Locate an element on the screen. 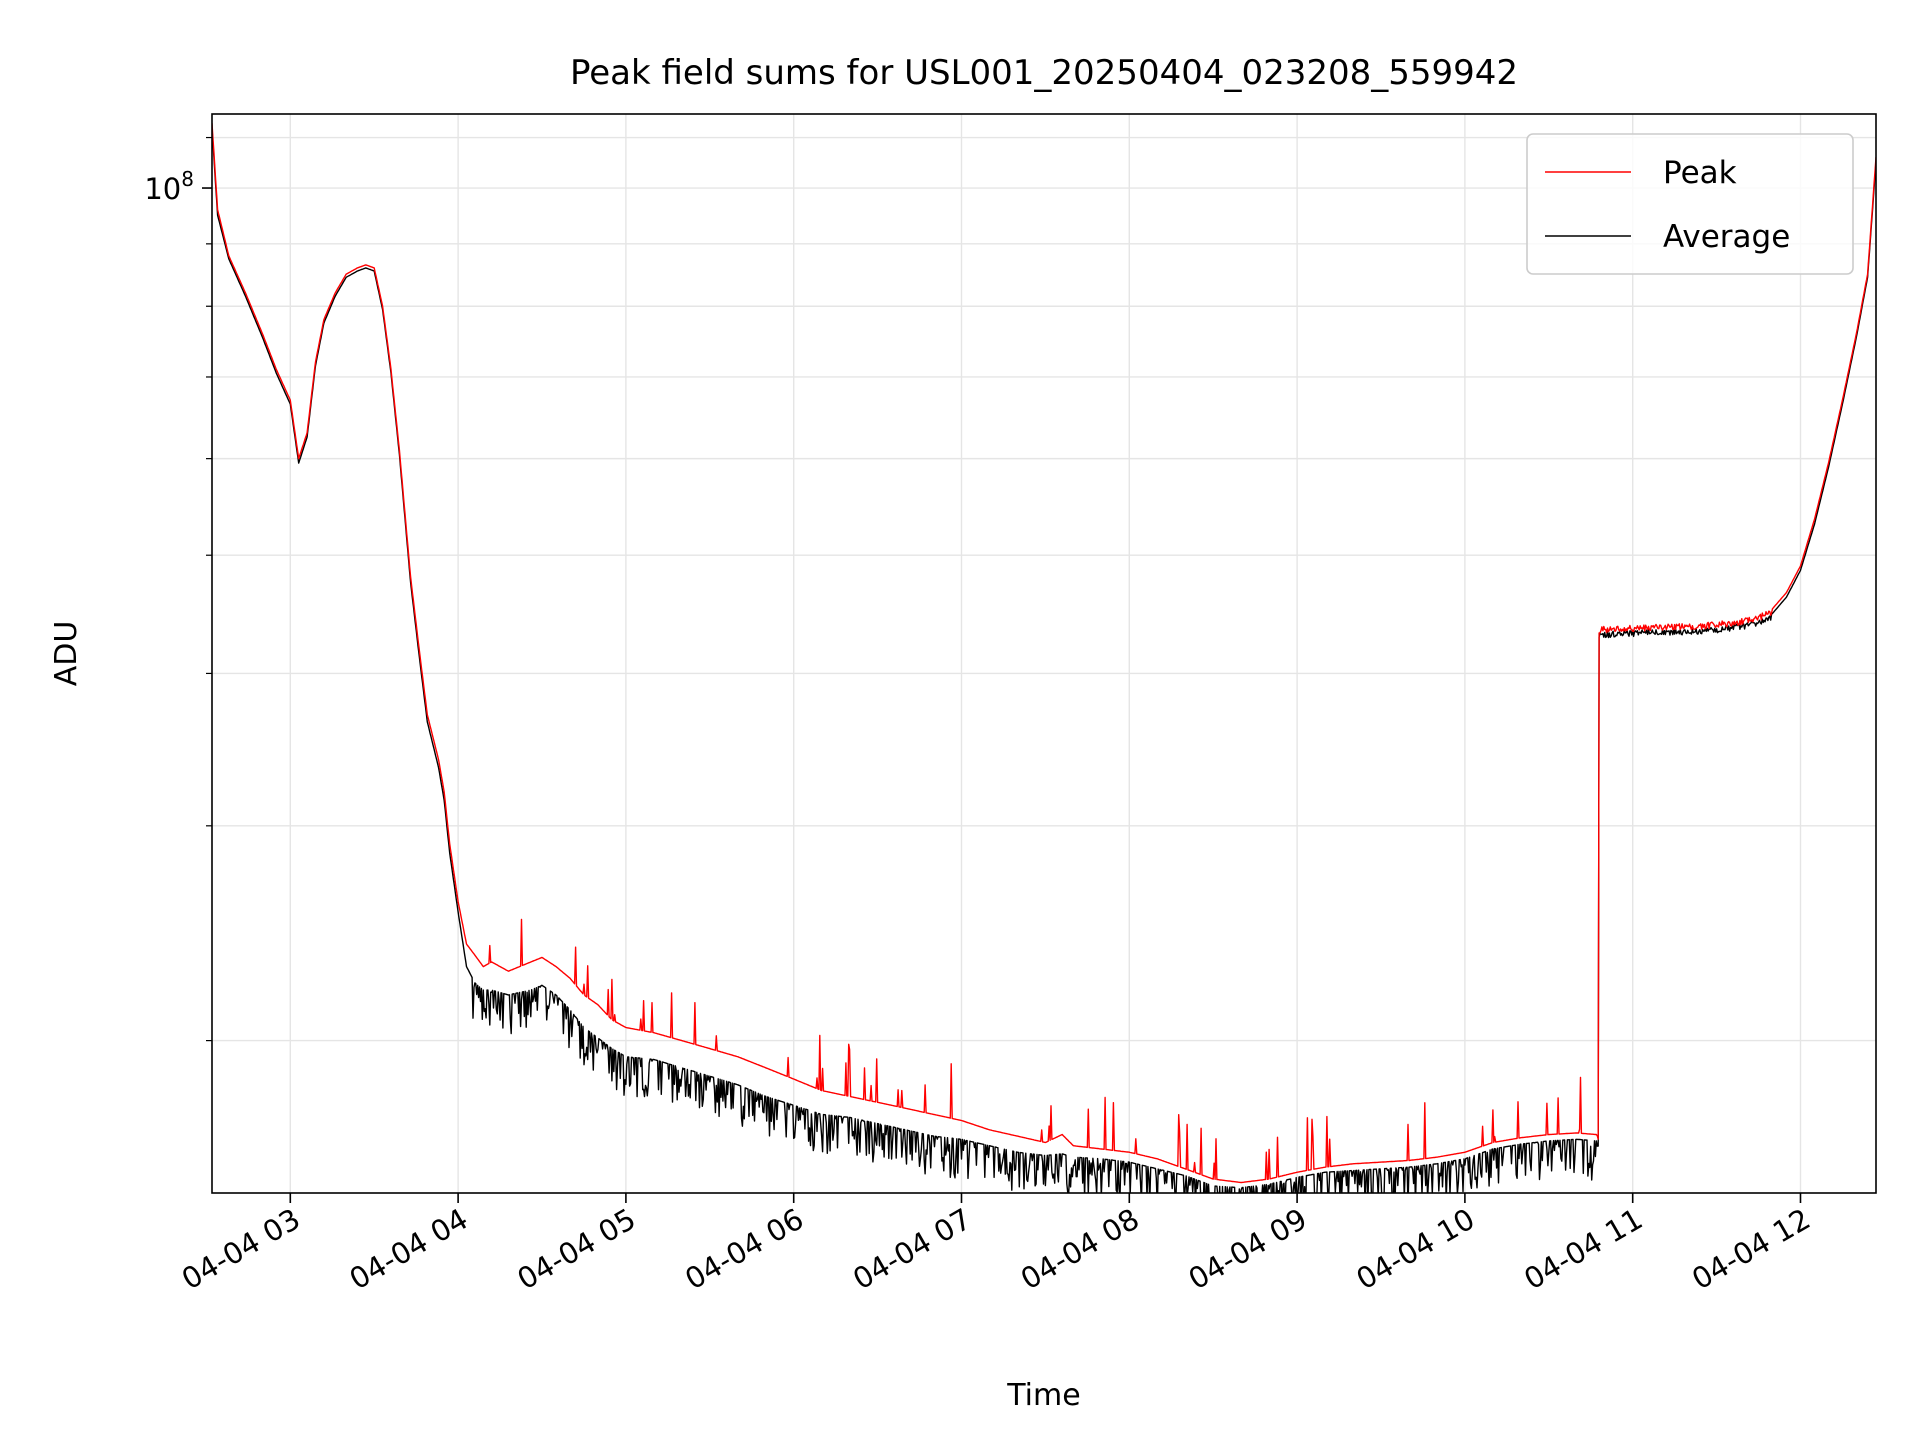 The image size is (1920, 1440). legend-box is located at coordinates (1690, 204).